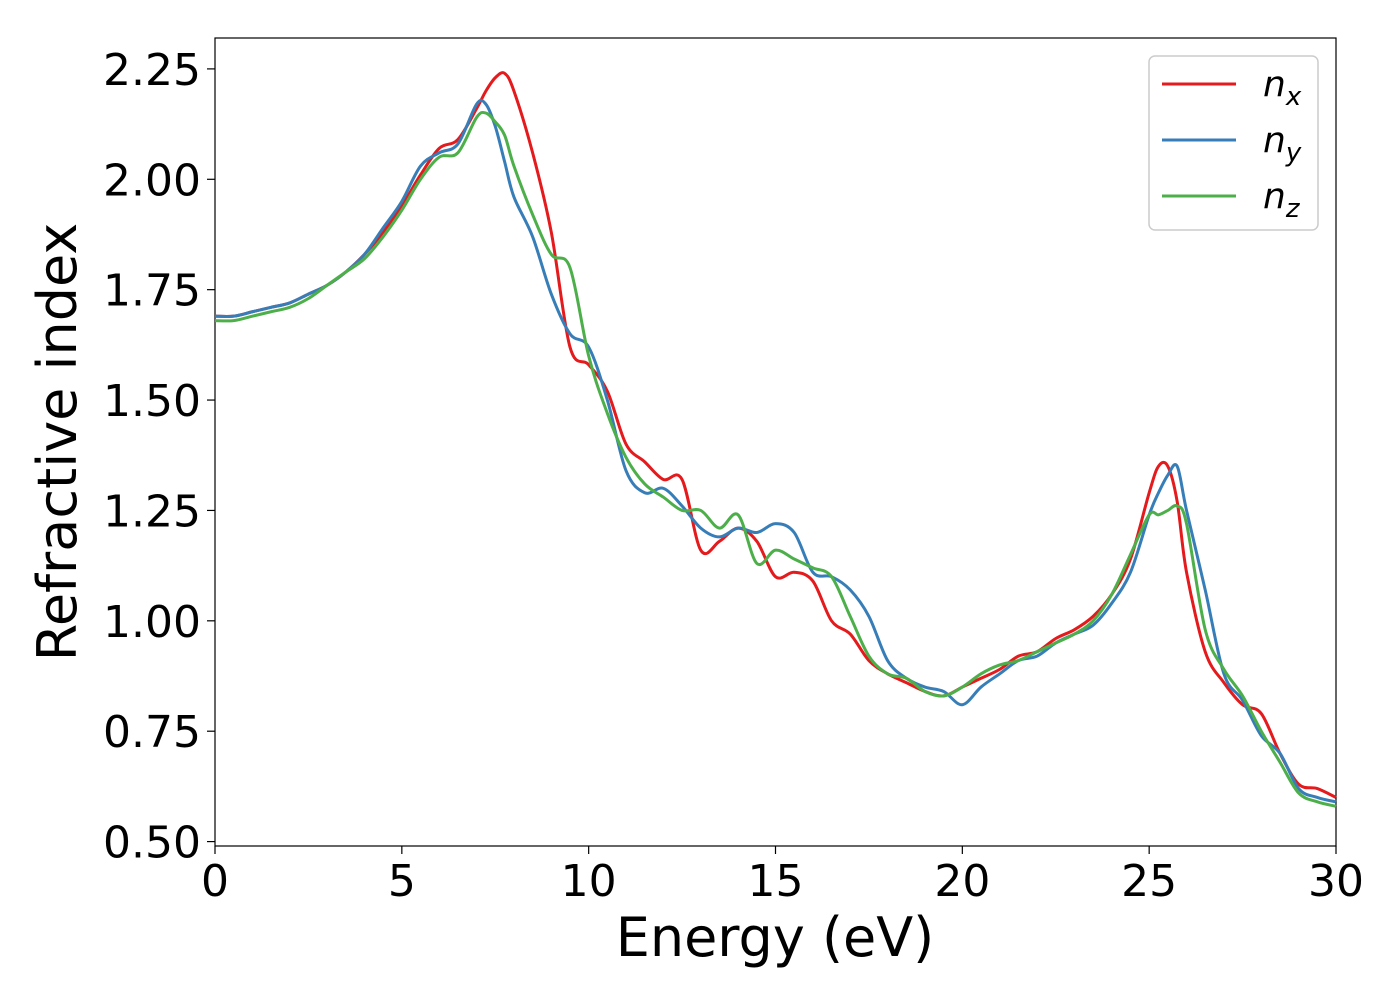  What do you see at coordinates (152, 511) in the screenshot?
I see `y-tick-label: 1.25` at bounding box center [152, 511].